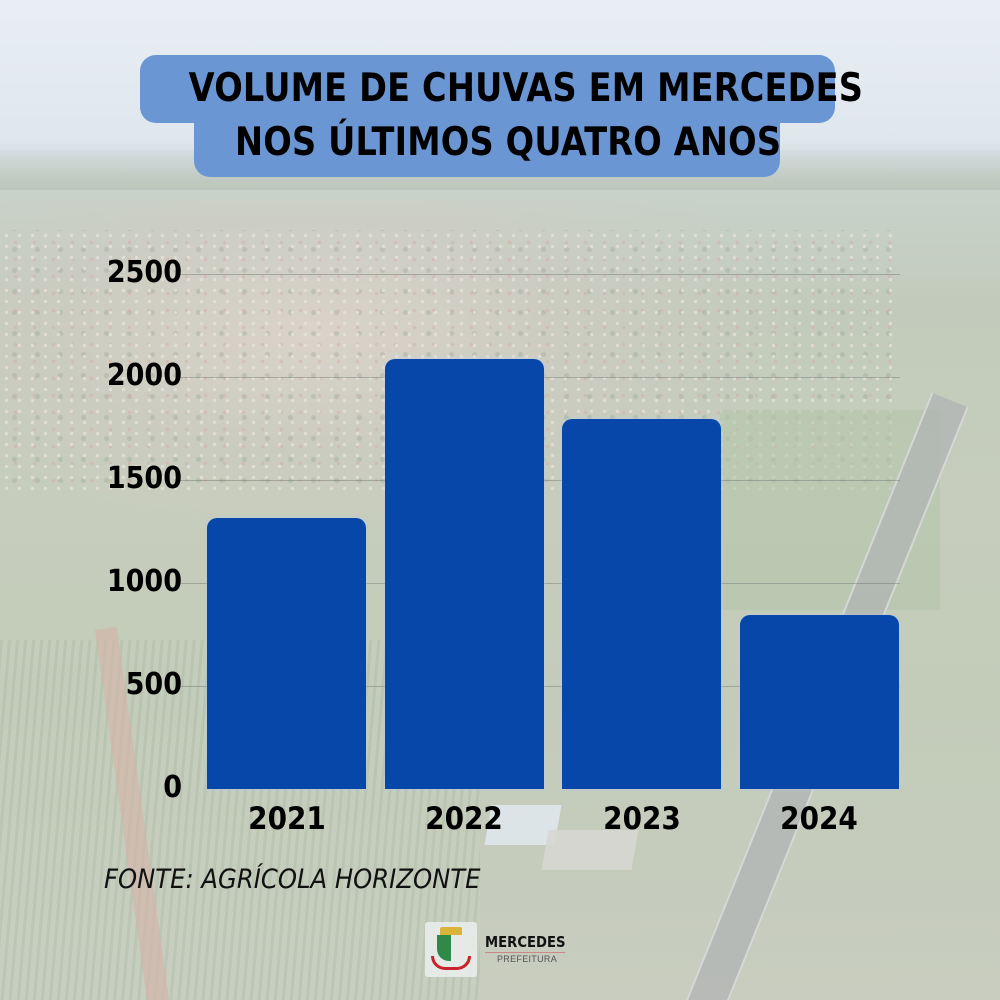 This screenshot has height=1000, width=1000. I want to click on y-axis-tick-label: 1500, so click(144, 478).